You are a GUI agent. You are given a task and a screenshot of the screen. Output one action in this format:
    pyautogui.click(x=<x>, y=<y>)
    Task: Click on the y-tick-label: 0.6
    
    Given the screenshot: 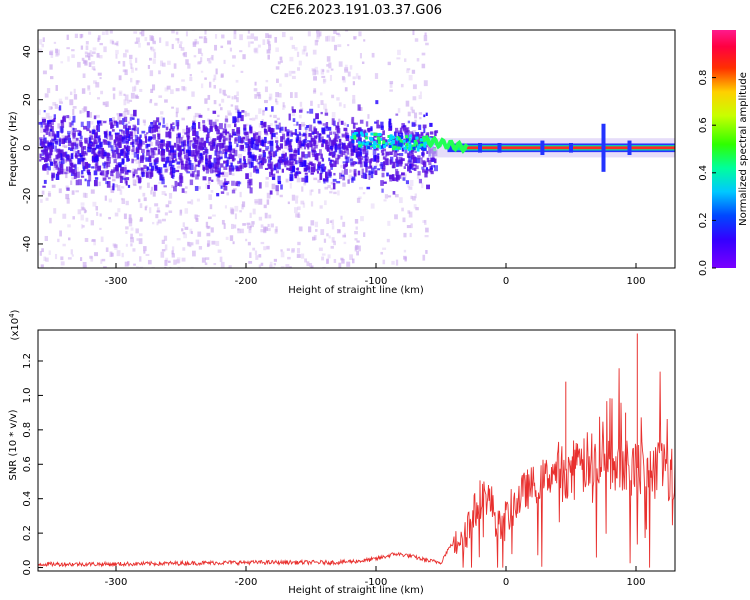 What is the action you would take?
    pyautogui.click(x=27, y=464)
    